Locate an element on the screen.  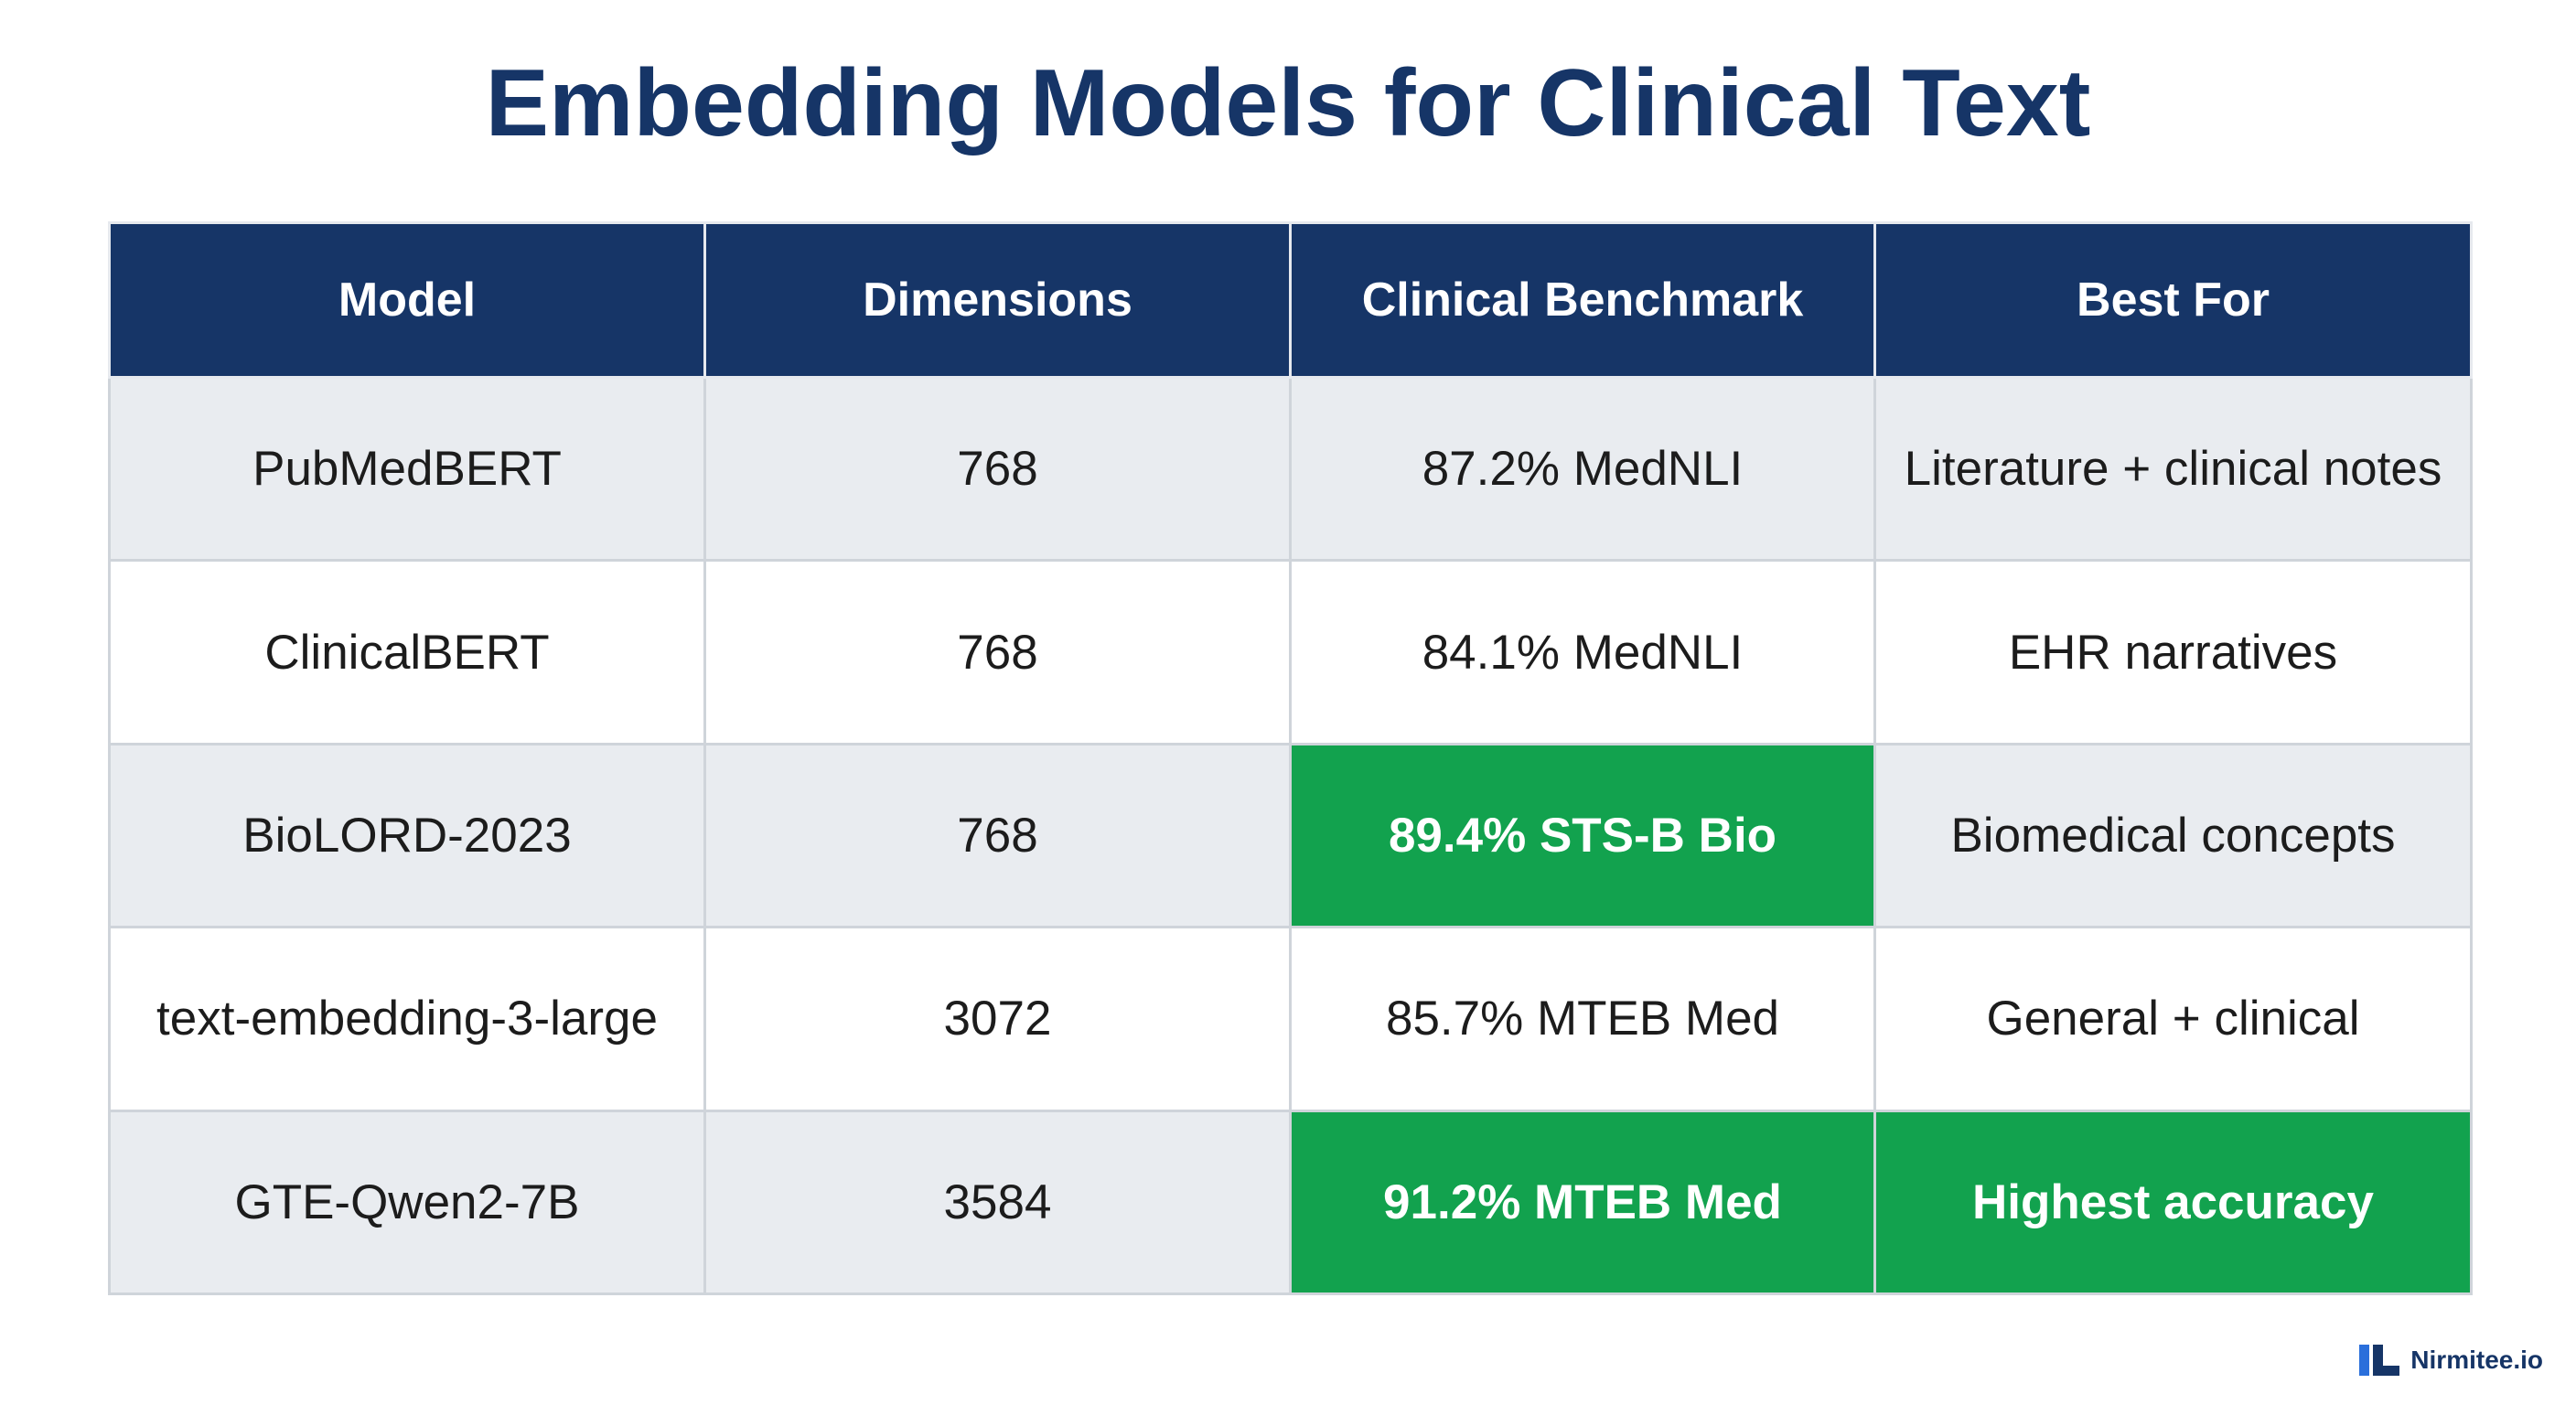
column-header-model: Model is located at coordinates (407, 300).